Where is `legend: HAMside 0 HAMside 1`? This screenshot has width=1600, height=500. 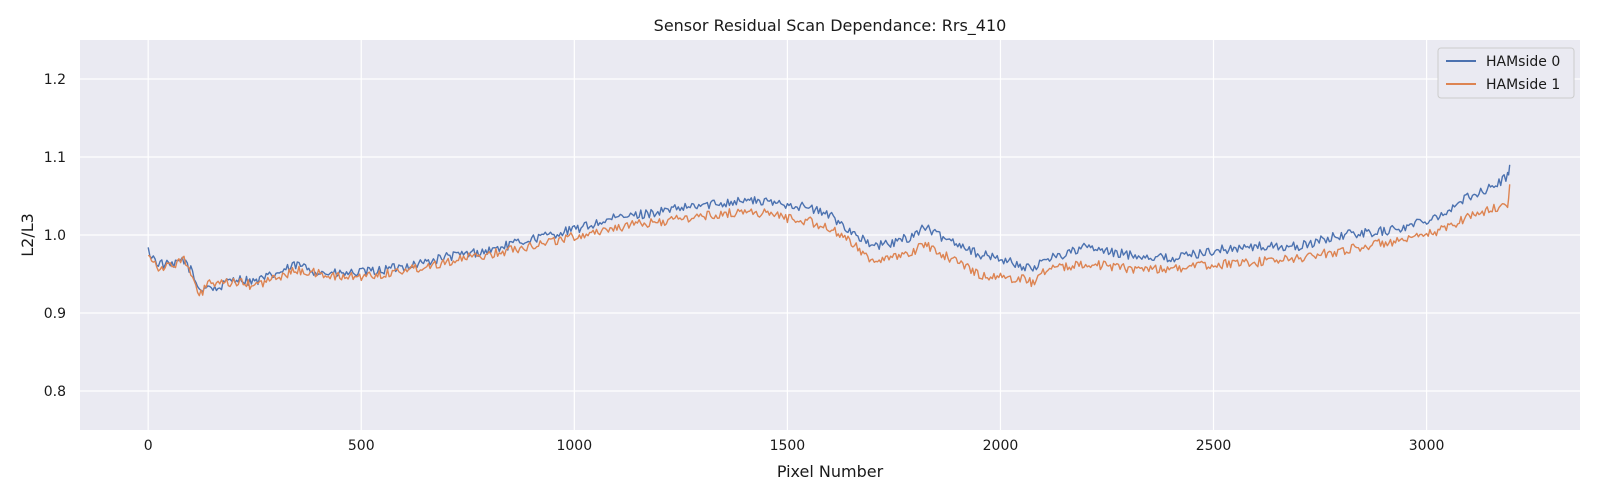 legend: HAMside 0 HAMside 1 is located at coordinates (1506, 73).